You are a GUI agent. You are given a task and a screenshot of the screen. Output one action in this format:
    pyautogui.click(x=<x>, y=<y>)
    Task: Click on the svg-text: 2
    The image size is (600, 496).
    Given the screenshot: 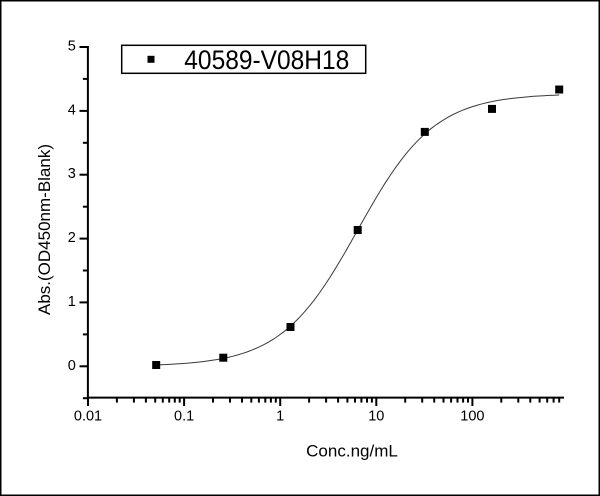 What is the action you would take?
    pyautogui.click(x=72, y=238)
    